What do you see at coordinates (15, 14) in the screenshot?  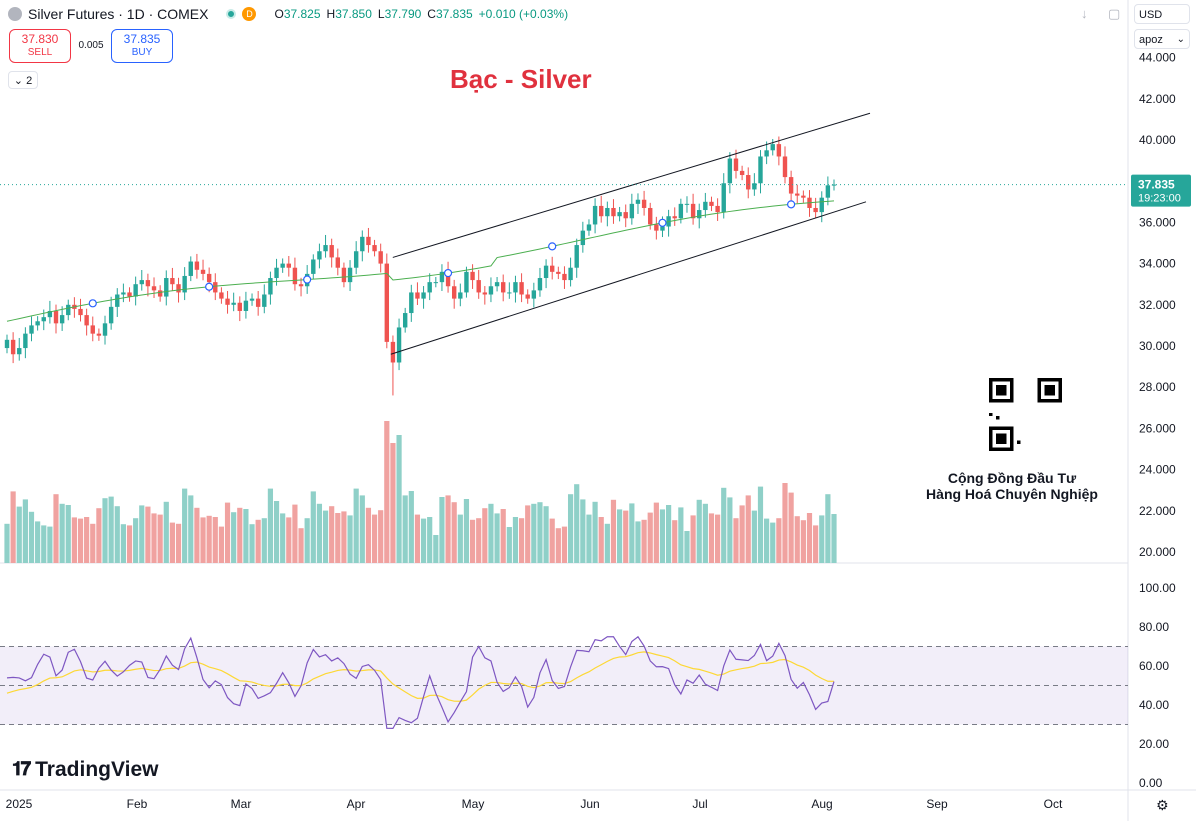 I see `silver-logo-icon` at bounding box center [15, 14].